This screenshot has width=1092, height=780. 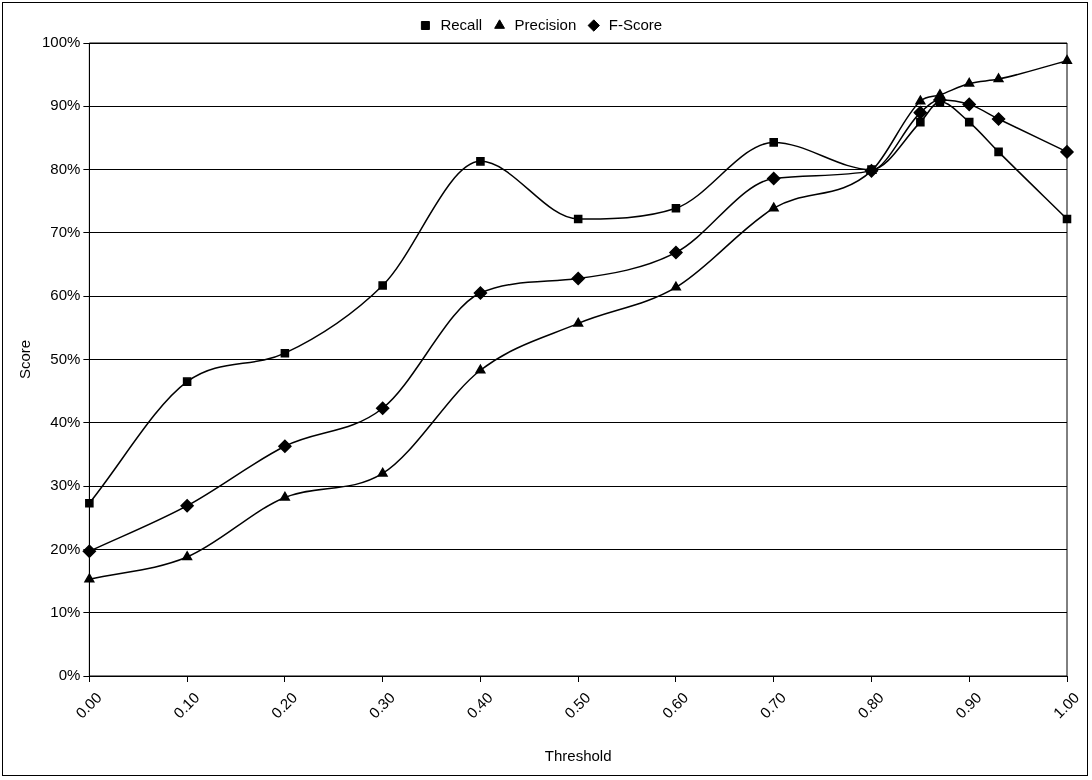 I want to click on y-tick-label: 60%, so click(x=65, y=295).